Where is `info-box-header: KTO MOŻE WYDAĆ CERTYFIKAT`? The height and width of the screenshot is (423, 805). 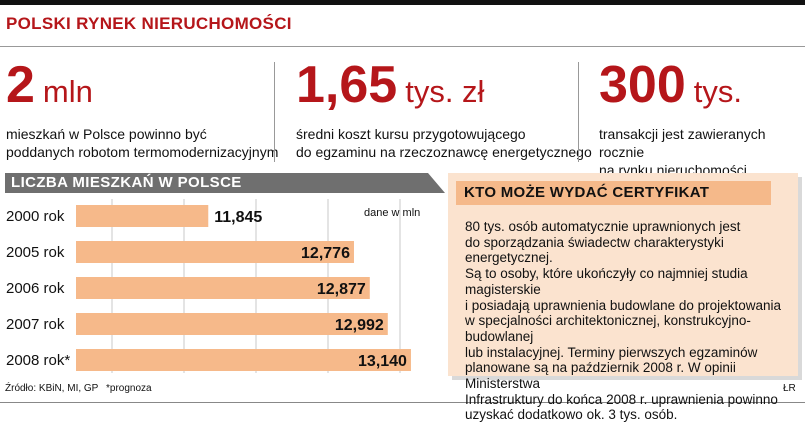 info-box-header: KTO MOŻE WYDAĆ CERTYFIKAT is located at coordinates (613, 193).